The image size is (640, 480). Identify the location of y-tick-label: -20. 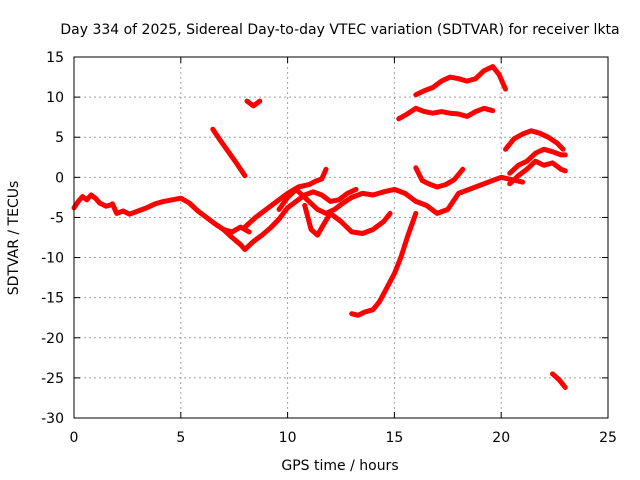
(52, 339).